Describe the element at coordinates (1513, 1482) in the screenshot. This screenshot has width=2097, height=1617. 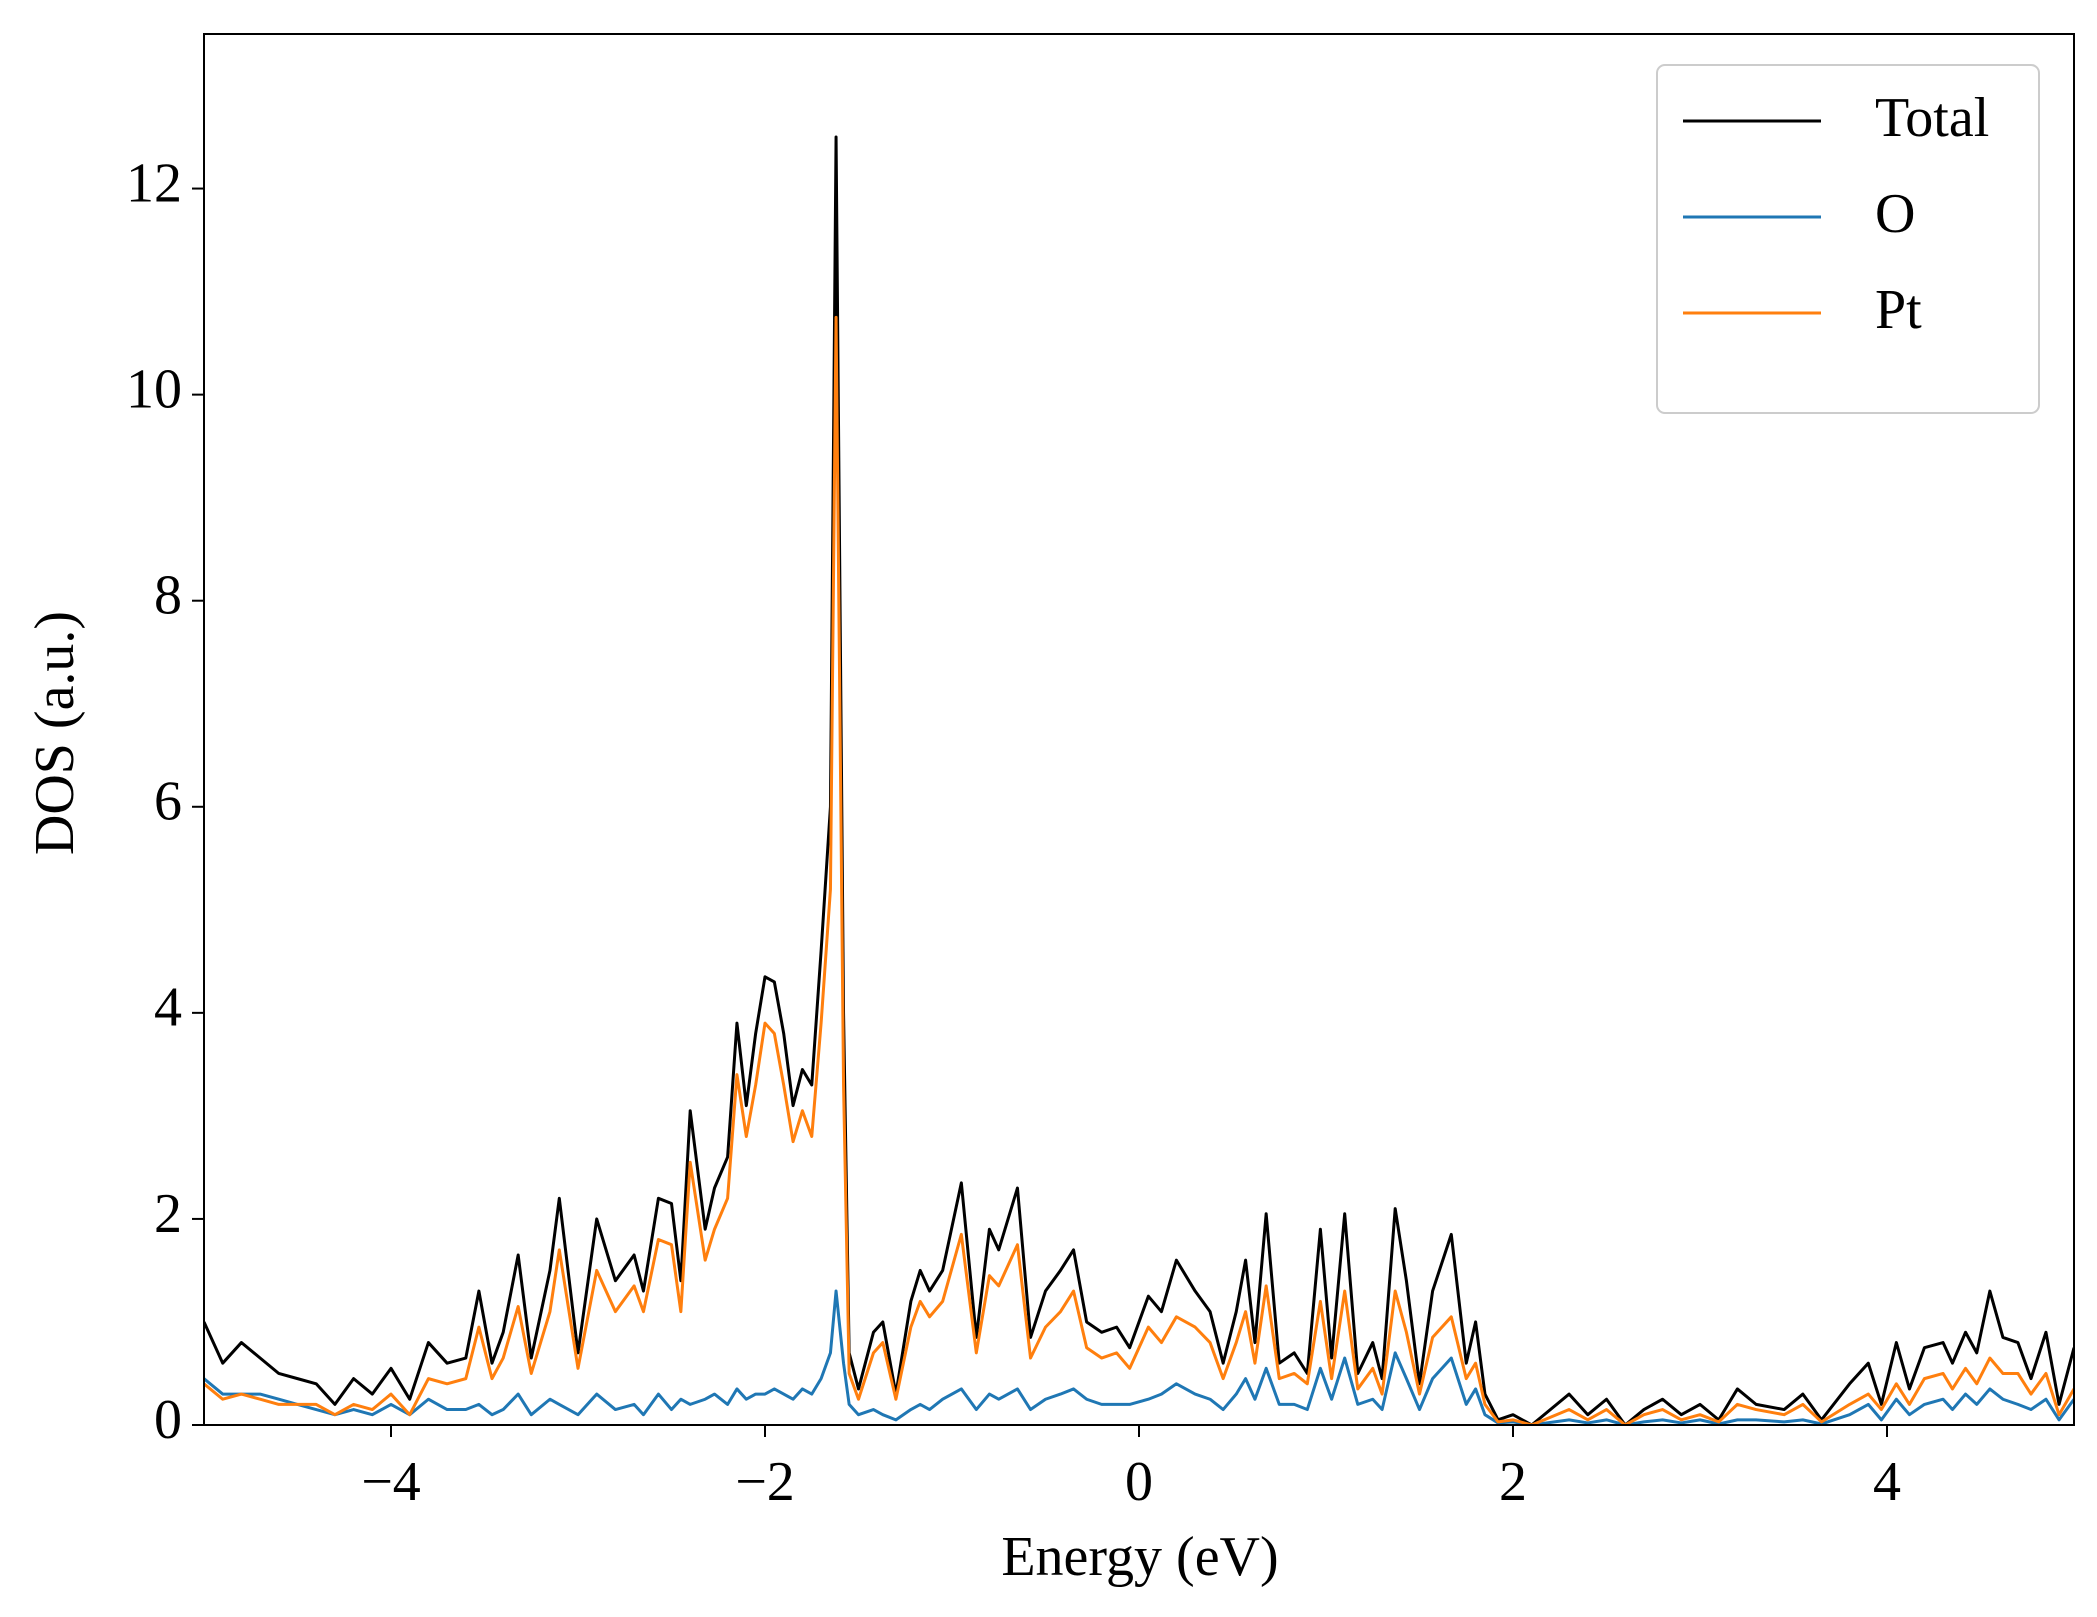
I see `x-tick-label: 2` at that location.